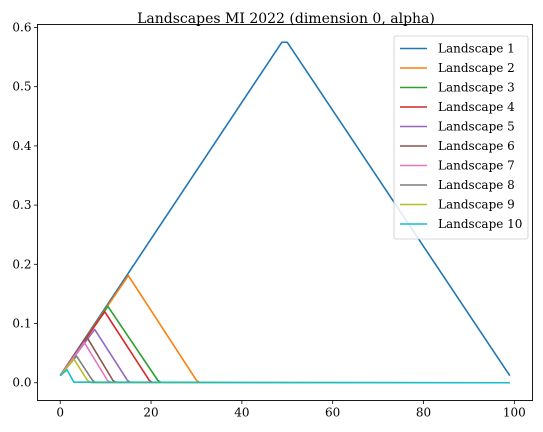 The width and height of the screenshot is (543, 432). I want to click on x-axis: 0 20 40 60 80 100, so click(291, 410).